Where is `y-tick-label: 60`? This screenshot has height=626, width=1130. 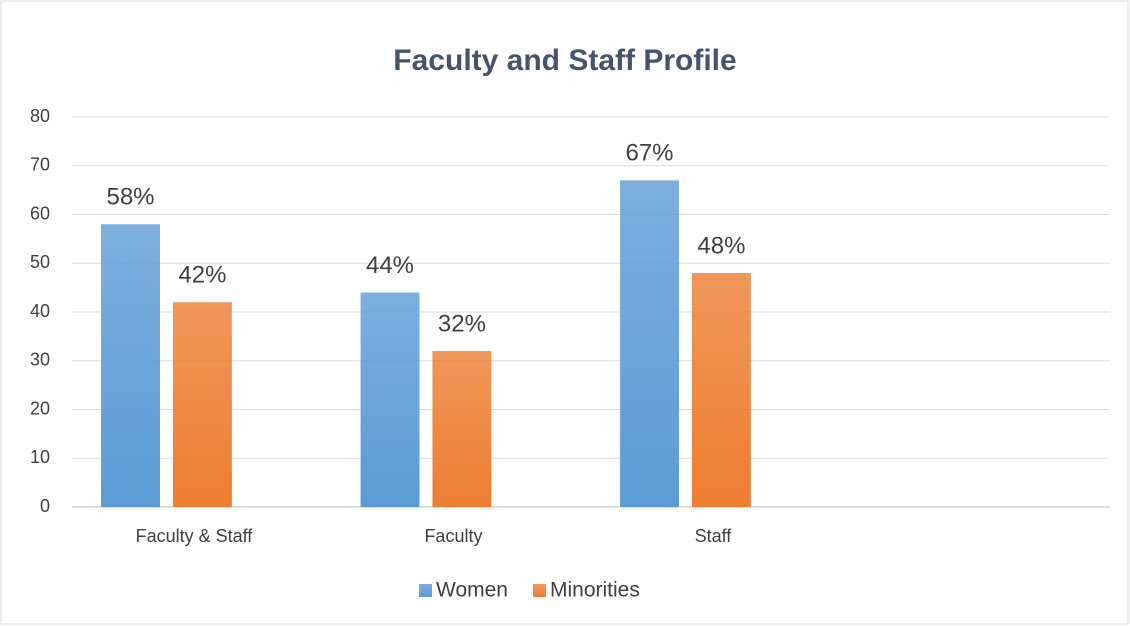
y-tick-label: 60 is located at coordinates (40, 213).